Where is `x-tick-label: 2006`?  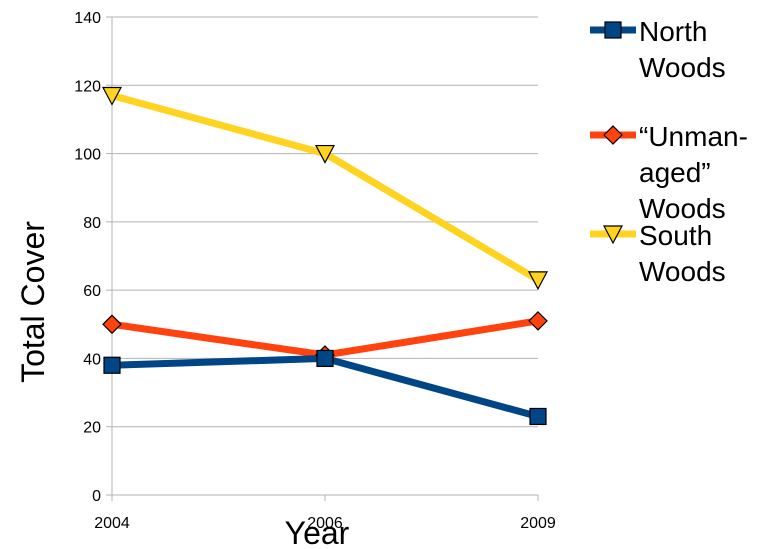 x-tick-label: 2006 is located at coordinates (325, 523).